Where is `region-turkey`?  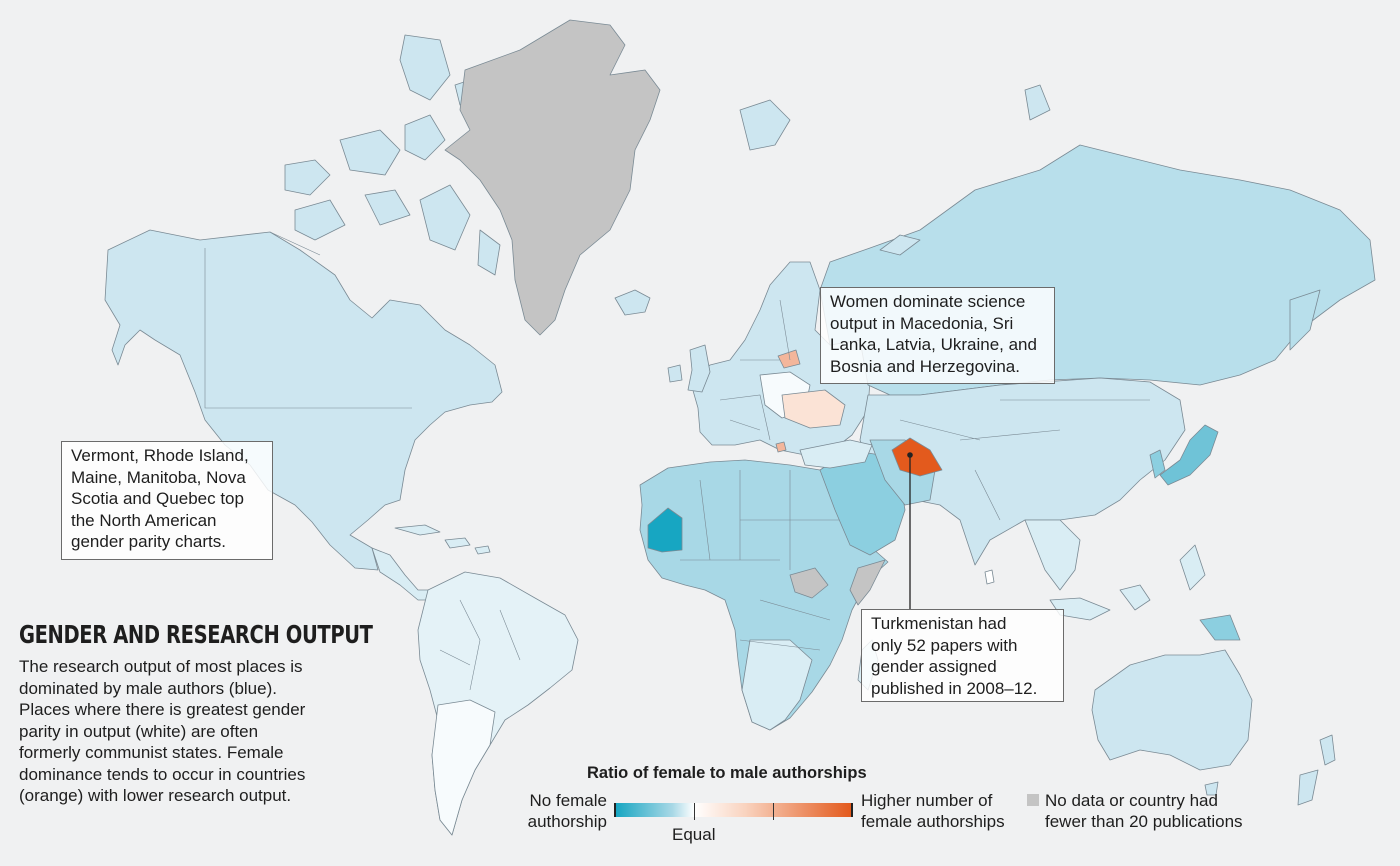
region-turkey is located at coordinates (836, 454).